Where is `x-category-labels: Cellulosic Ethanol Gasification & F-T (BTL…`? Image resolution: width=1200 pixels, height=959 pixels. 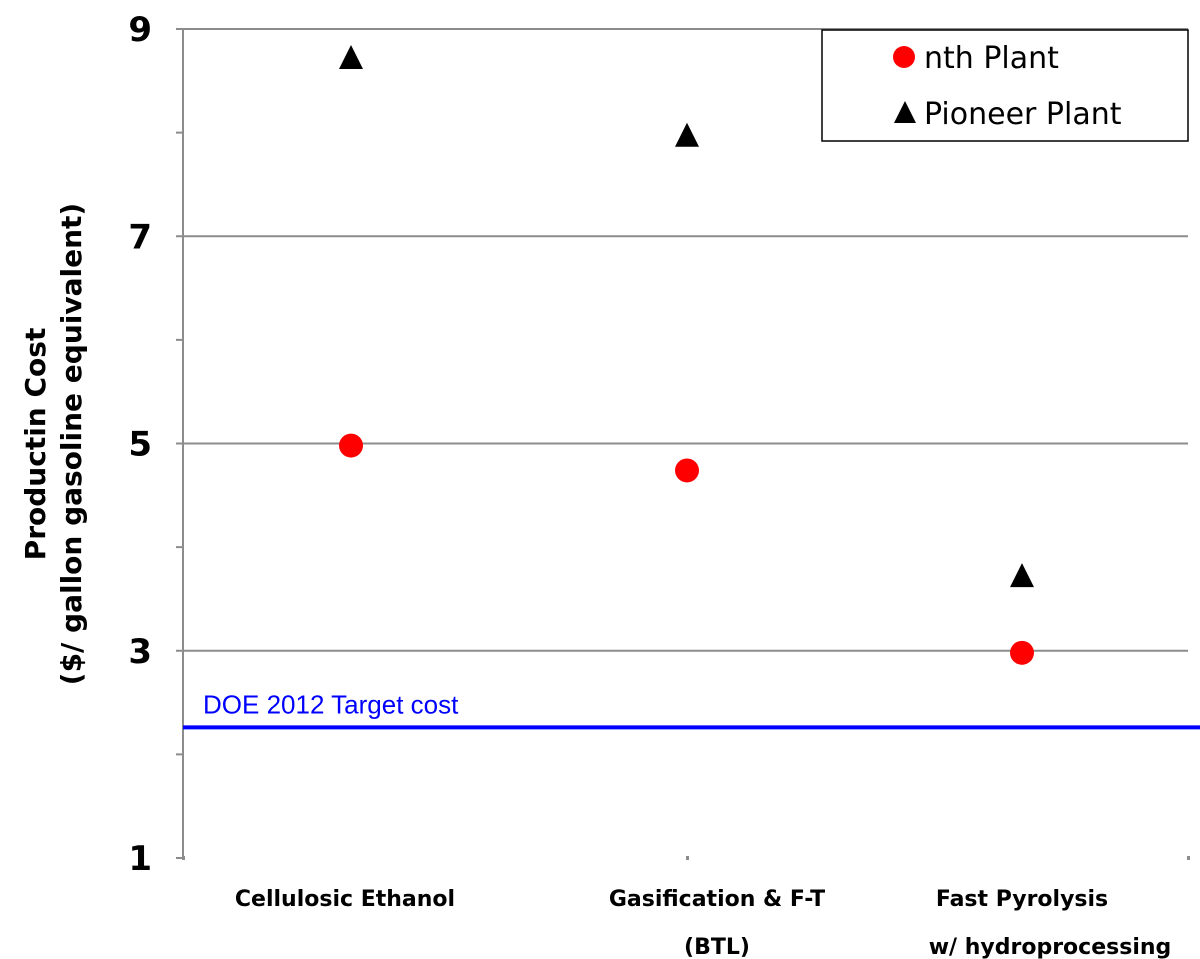 x-category-labels: Cellulosic Ethanol Gasification & F-T (BTL… is located at coordinates (703, 923).